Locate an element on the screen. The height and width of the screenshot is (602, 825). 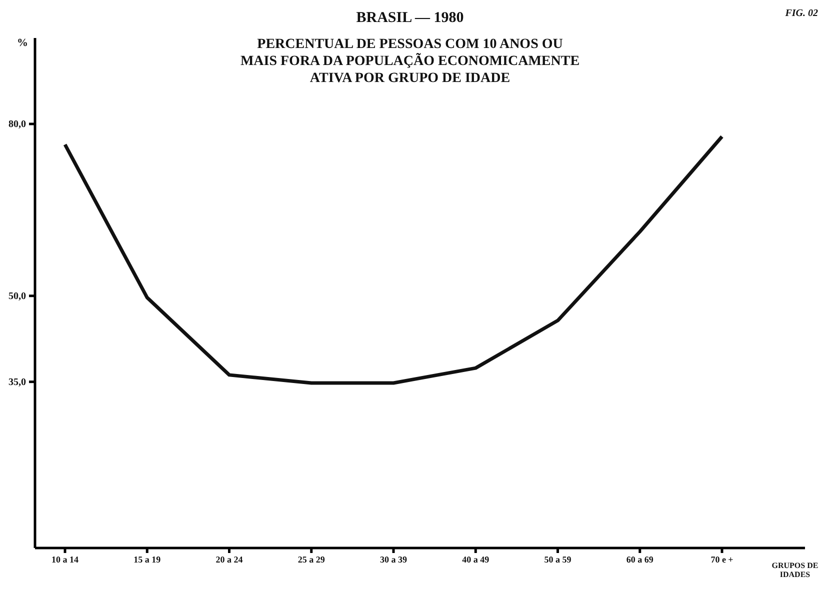
x-tick-label: 25 a 29 is located at coordinates (312, 559).